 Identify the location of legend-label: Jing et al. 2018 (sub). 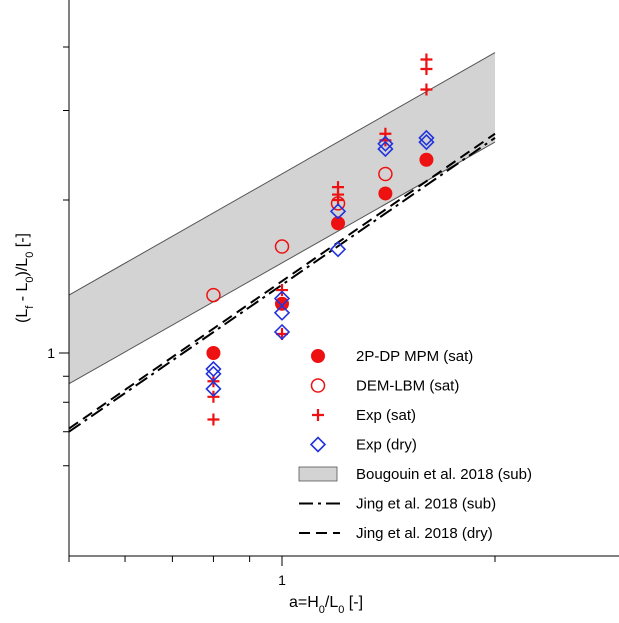
(426, 504).